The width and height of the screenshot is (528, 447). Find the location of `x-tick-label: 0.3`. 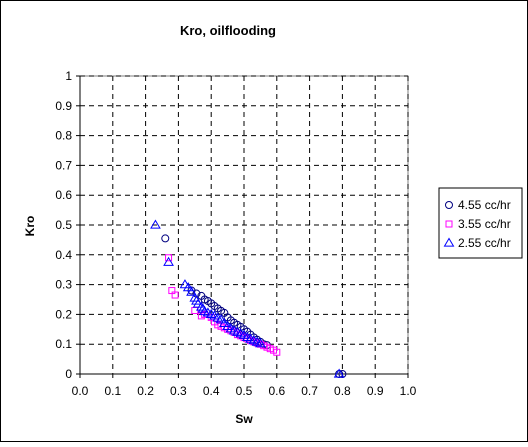

x-tick-label: 0.3 is located at coordinates (178, 391).